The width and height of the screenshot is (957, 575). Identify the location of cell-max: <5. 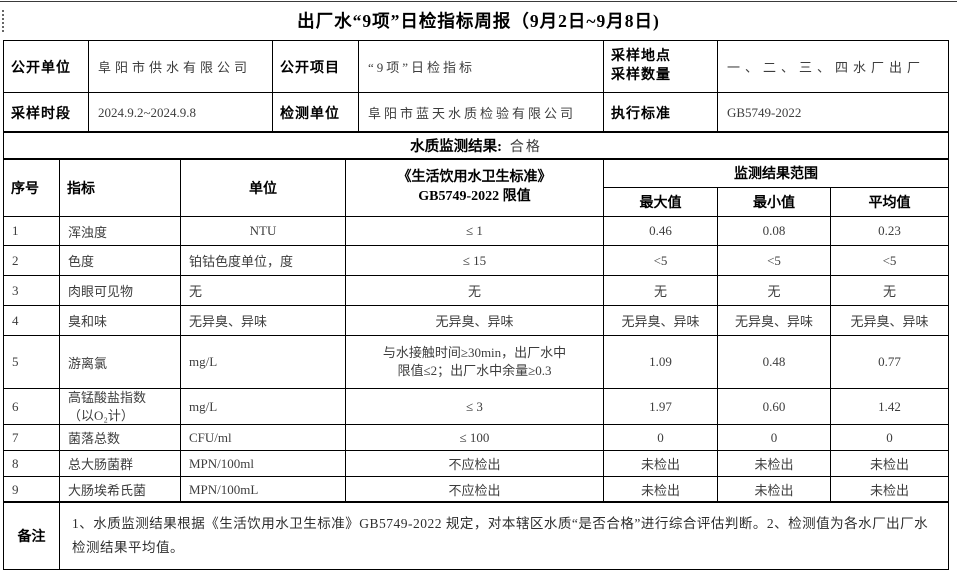
(660, 260).